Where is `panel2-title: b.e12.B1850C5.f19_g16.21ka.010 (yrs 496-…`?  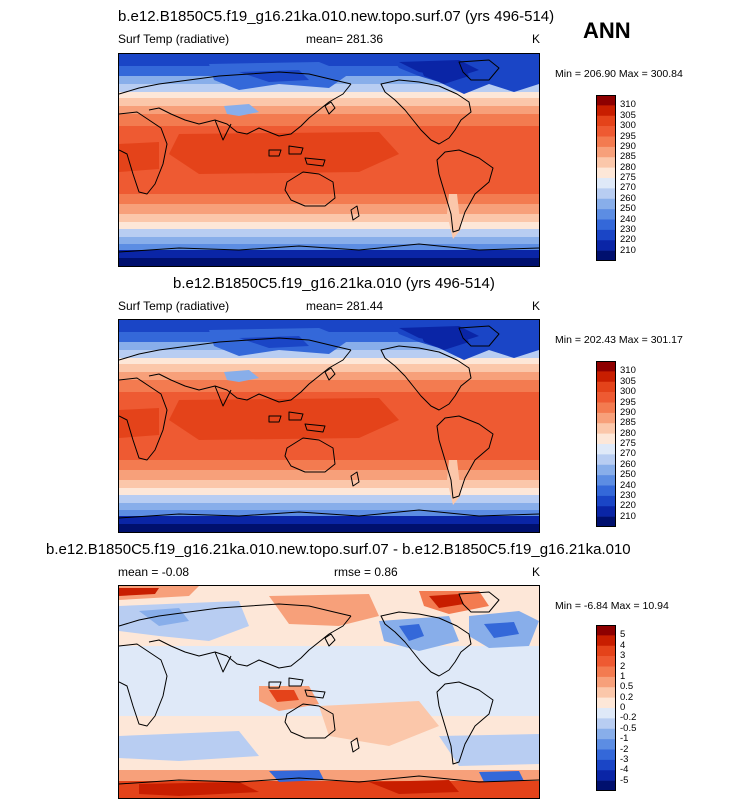
panel2-title: b.e12.B1850C5.f19_g16.21ka.010 (yrs 496-… is located at coordinates (334, 283).